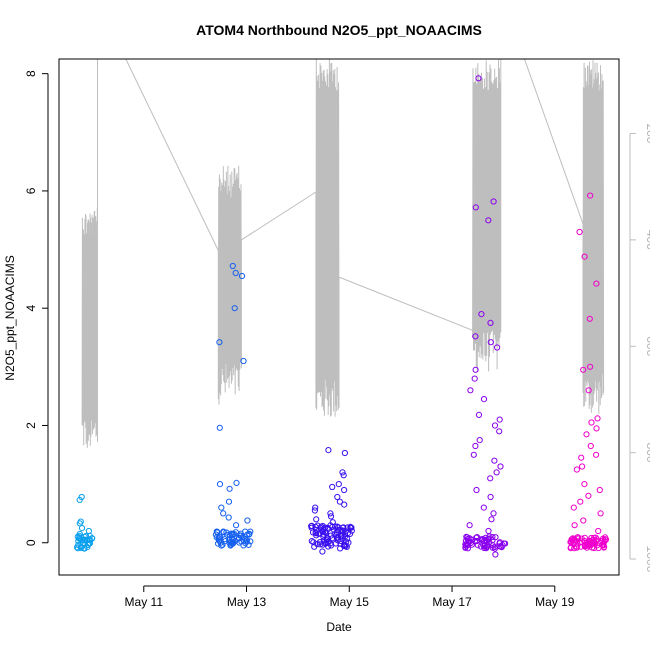  I want to click on x-tick-label: May 15, so click(350, 602).